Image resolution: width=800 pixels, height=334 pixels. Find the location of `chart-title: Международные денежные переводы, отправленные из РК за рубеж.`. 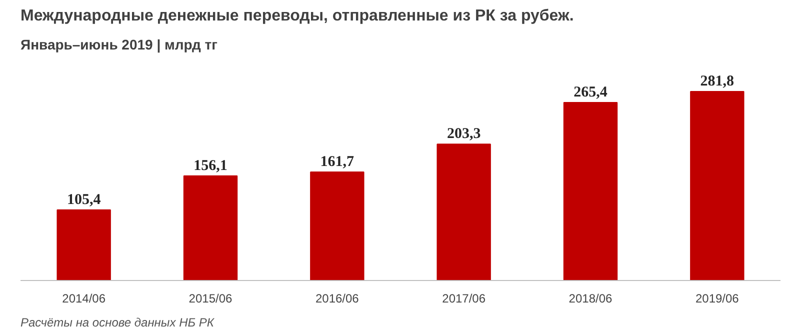

chart-title: Международные денежные переводы, отправленные из РК за рубеж. is located at coordinates (297, 16).